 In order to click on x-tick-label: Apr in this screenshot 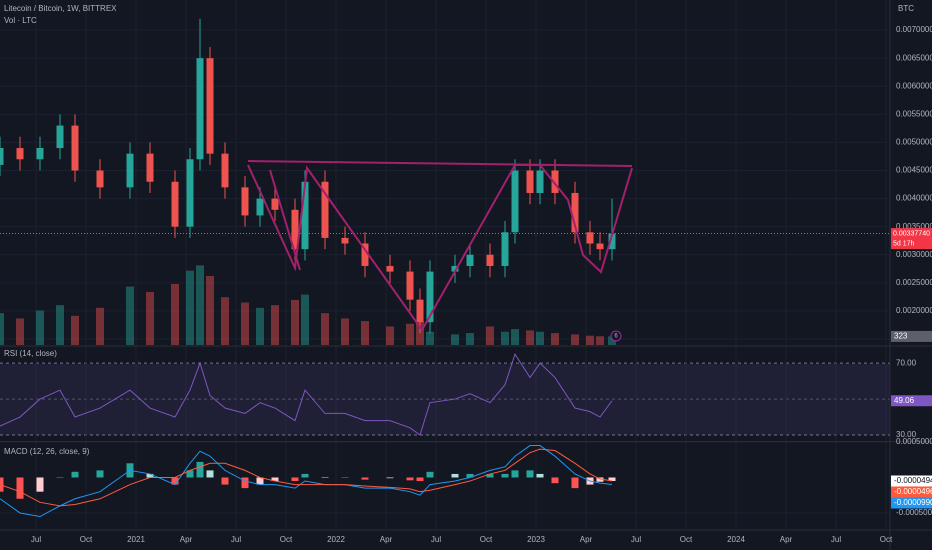, I will do `click(586, 539)`.